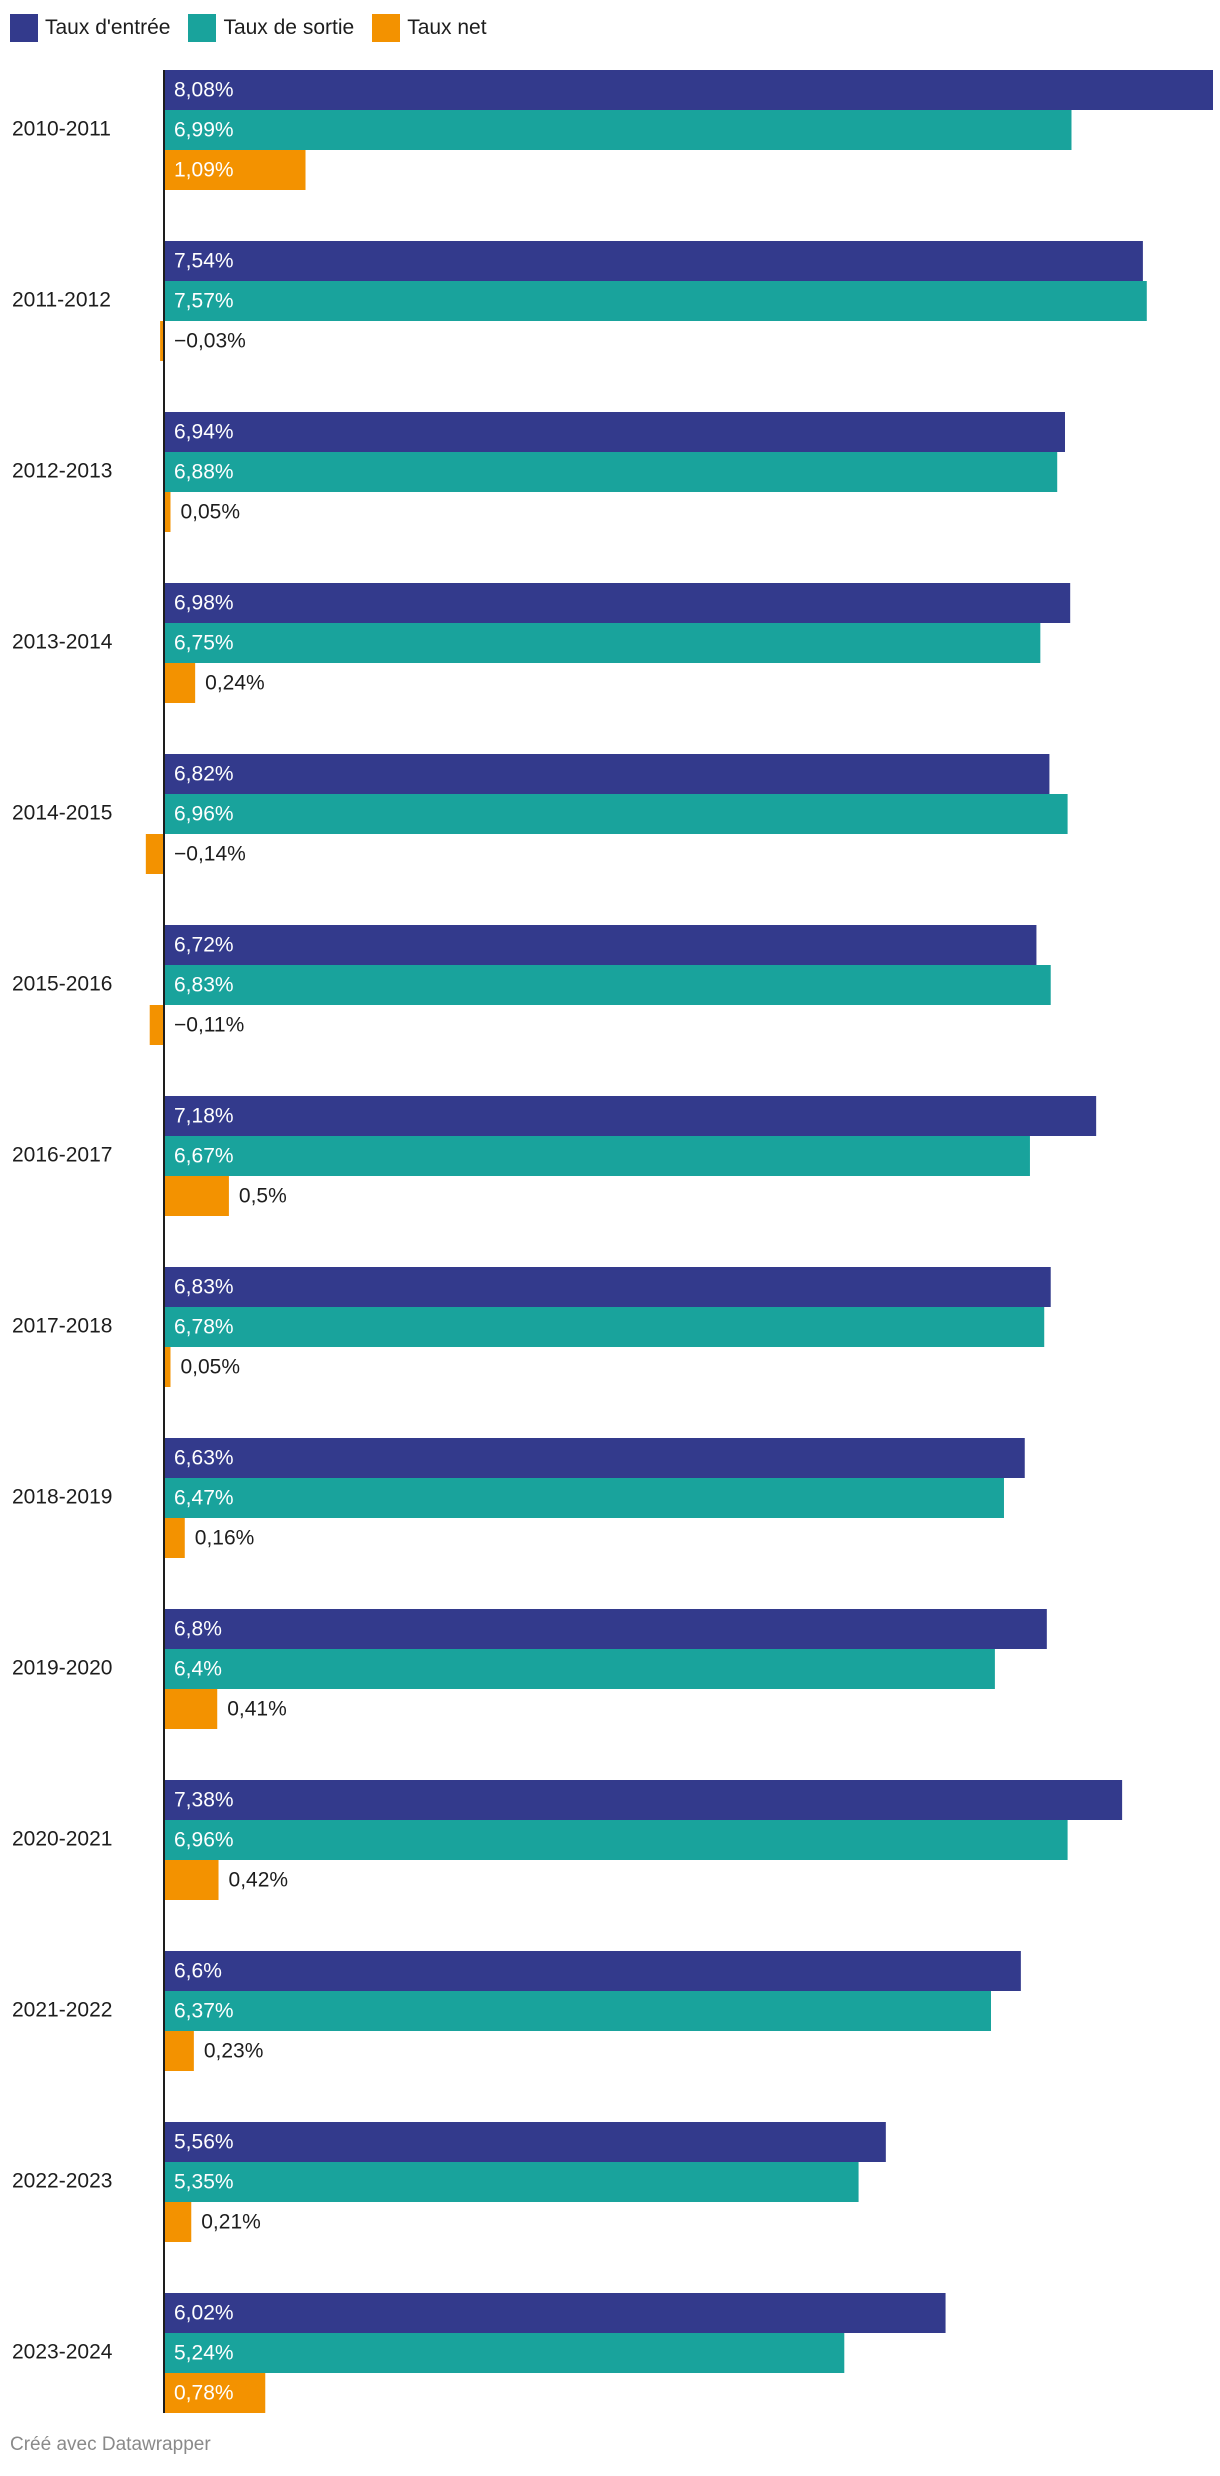 Image resolution: width=1220 pixels, height=2476 pixels. Describe the element at coordinates (62, 1326) in the screenshot. I see `category-label: 2017-2018` at that location.